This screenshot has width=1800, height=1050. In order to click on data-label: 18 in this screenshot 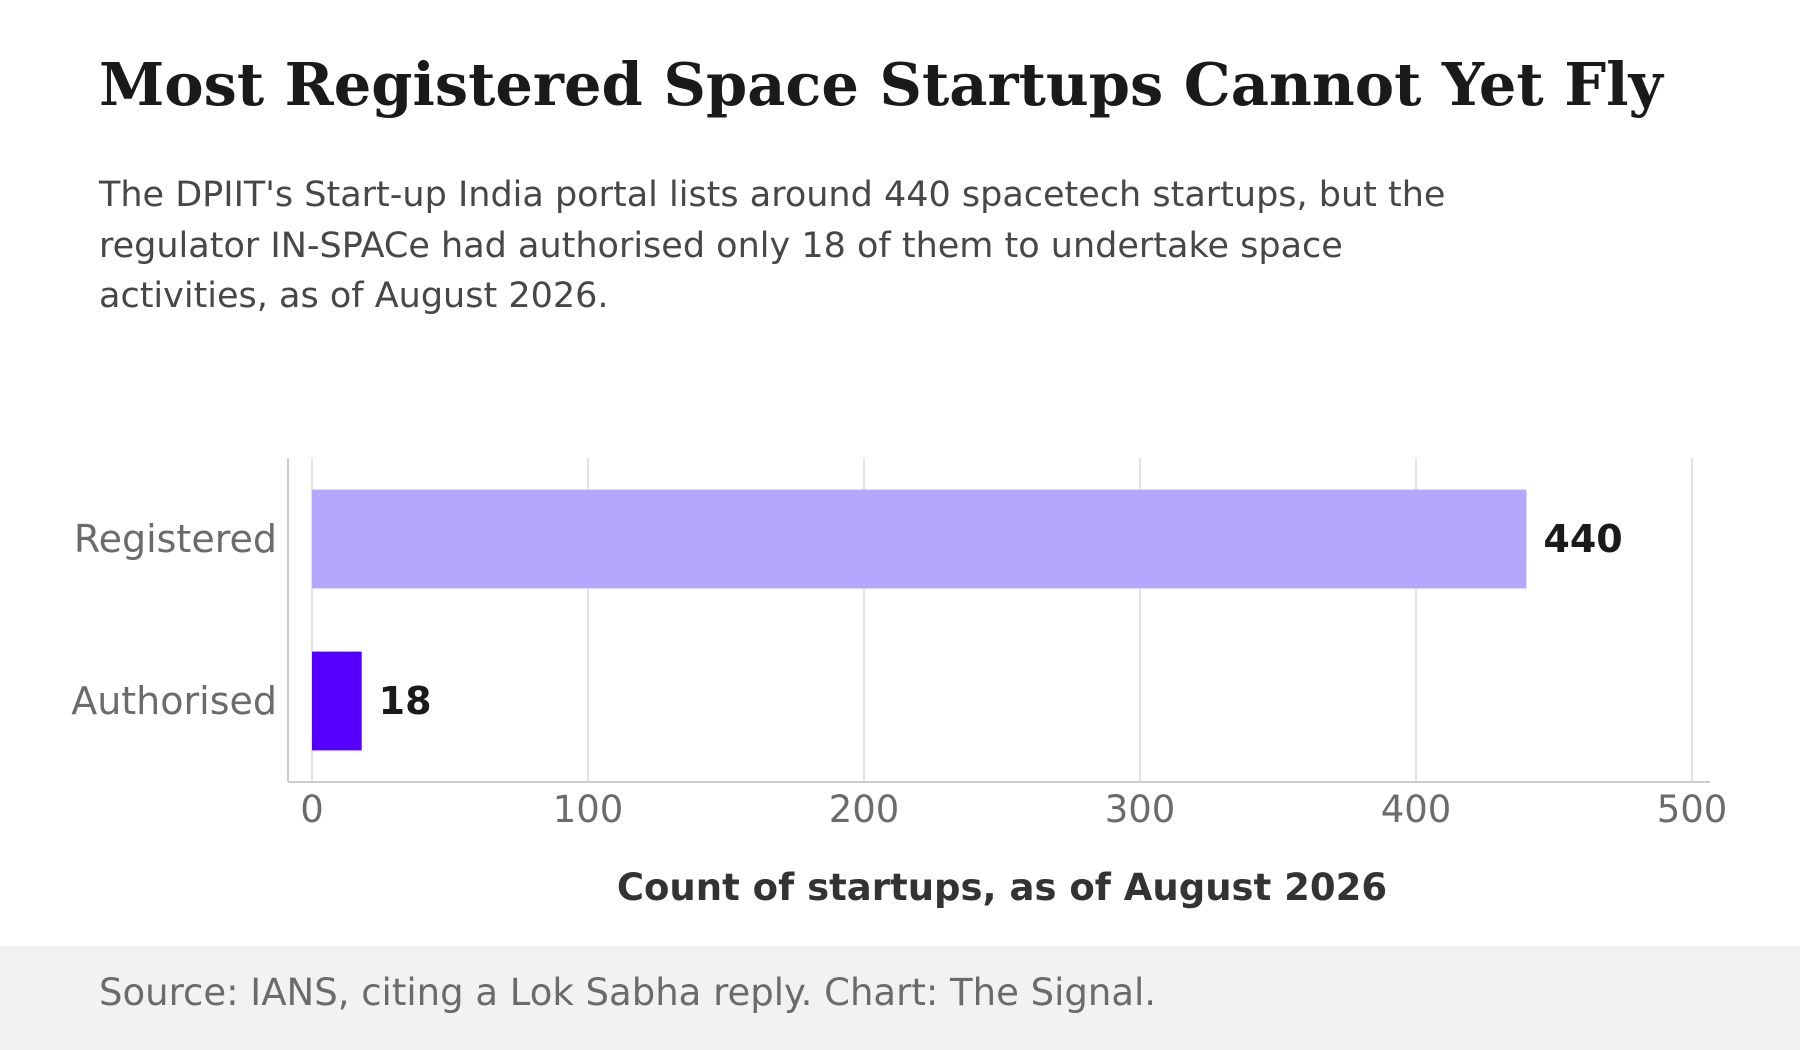, I will do `click(405, 701)`.